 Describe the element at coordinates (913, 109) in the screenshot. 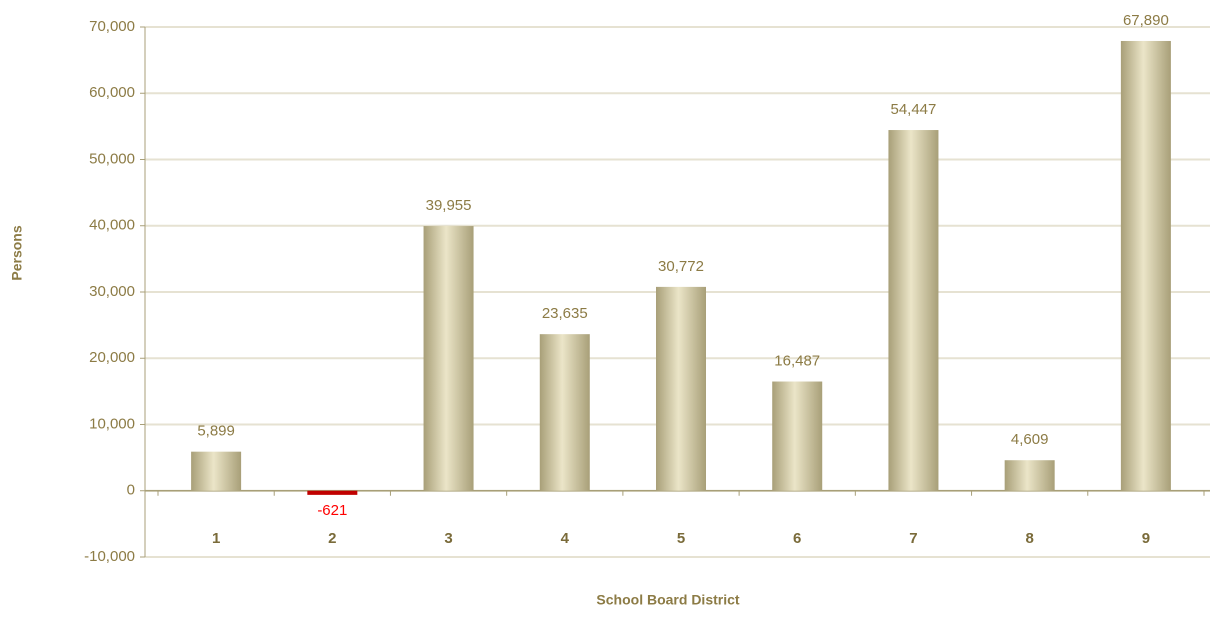

I see `data-label: 54,447` at that location.